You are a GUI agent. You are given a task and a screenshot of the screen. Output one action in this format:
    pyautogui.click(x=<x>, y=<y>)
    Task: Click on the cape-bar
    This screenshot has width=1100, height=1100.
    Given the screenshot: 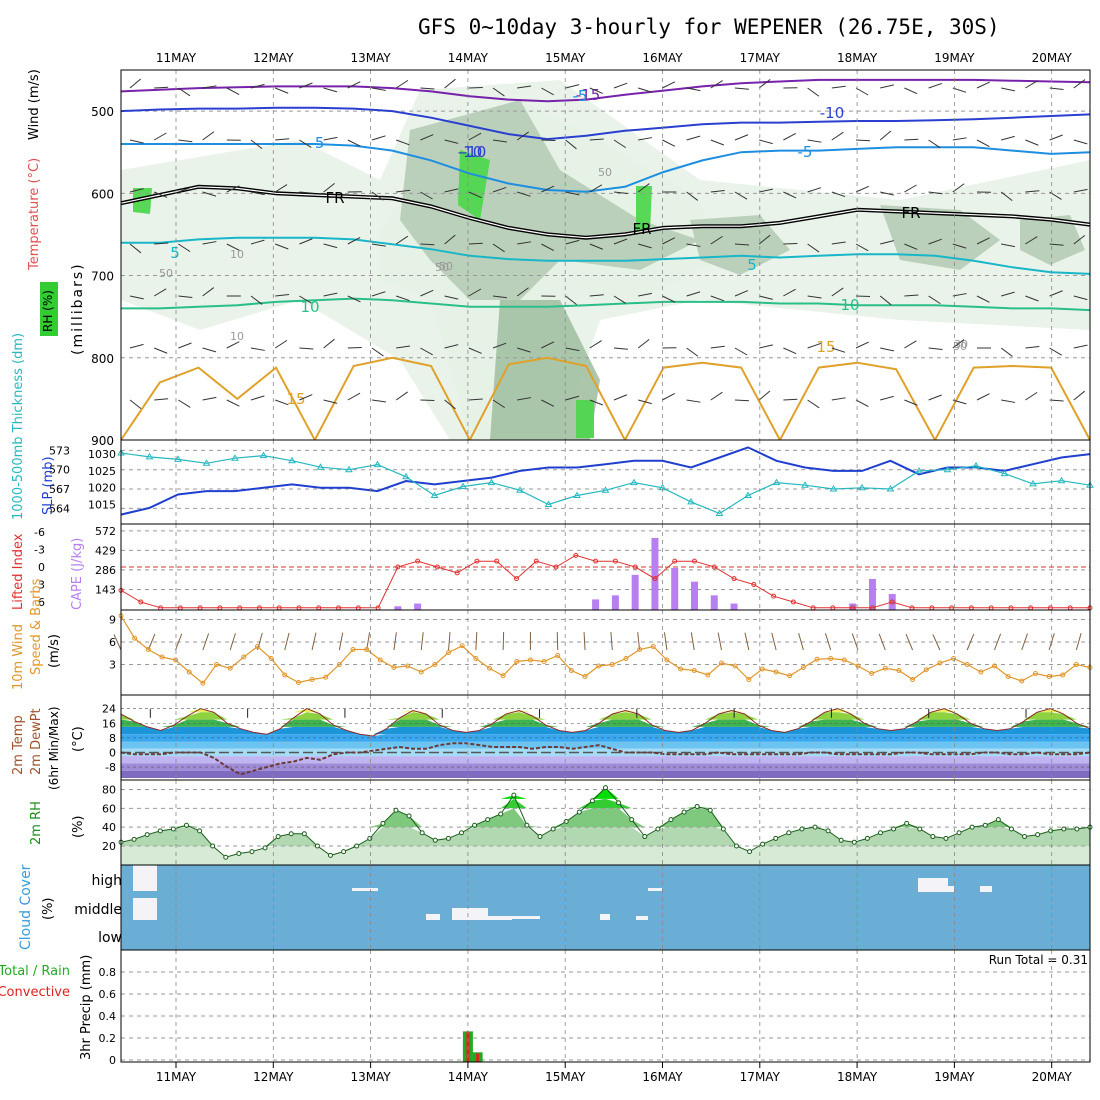 What is the action you would take?
    pyautogui.click(x=675, y=589)
    